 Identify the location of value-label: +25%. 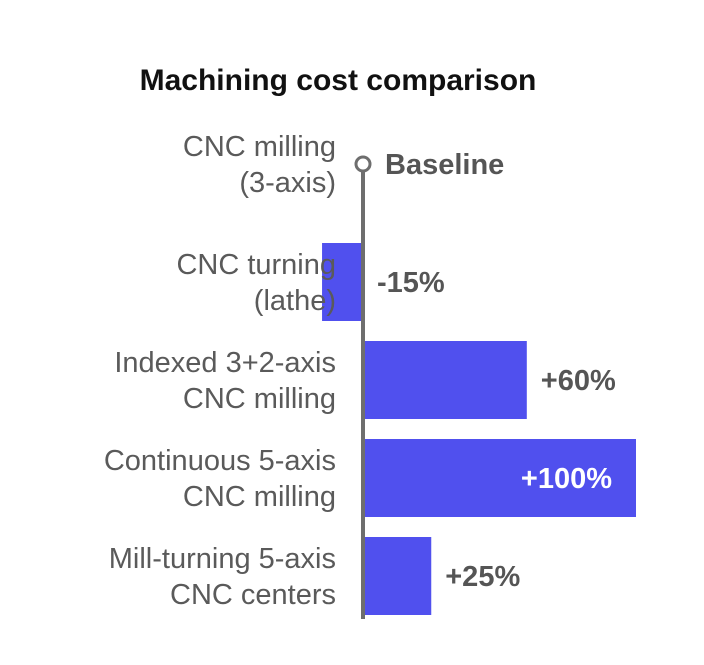
(482, 577).